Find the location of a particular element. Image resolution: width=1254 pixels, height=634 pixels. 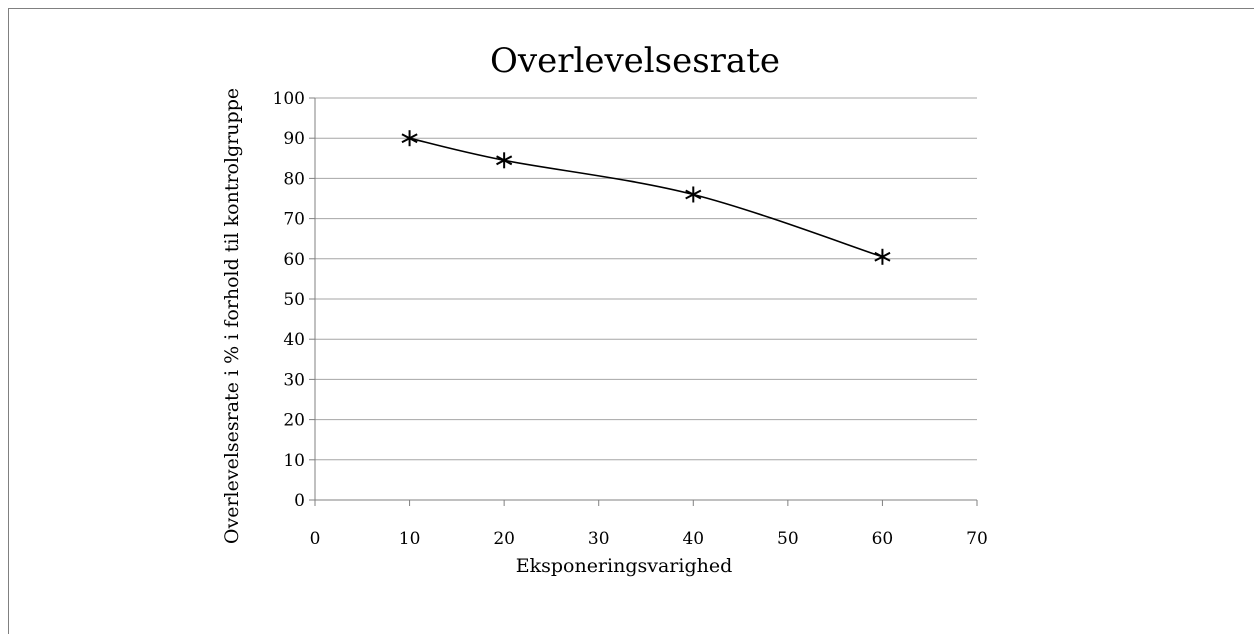

x-tick-label-60: 60 is located at coordinates (883, 539).